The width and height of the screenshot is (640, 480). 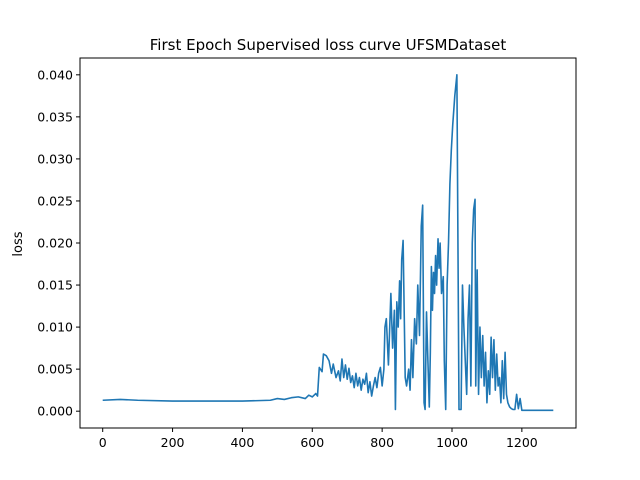 I want to click on y-tick-label: 0.025, so click(x=55, y=200).